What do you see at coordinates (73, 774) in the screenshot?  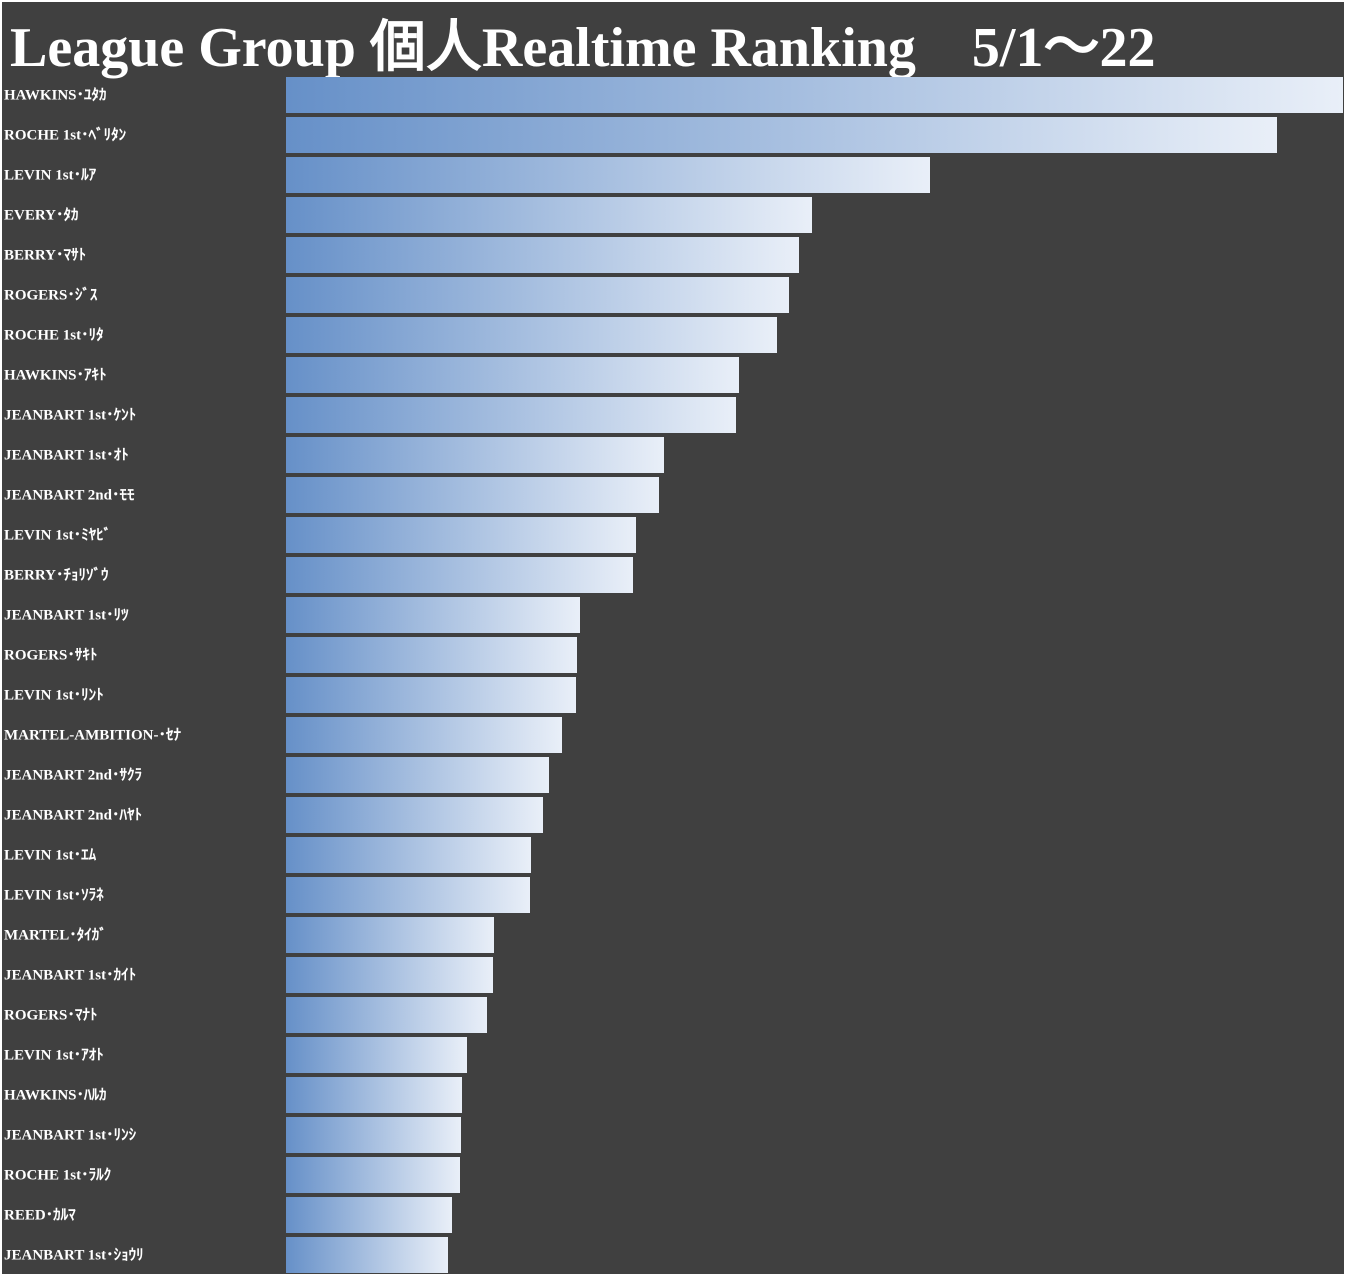 I see `category-label: JEANBART 2nd･ｻｸﾗ` at bounding box center [73, 774].